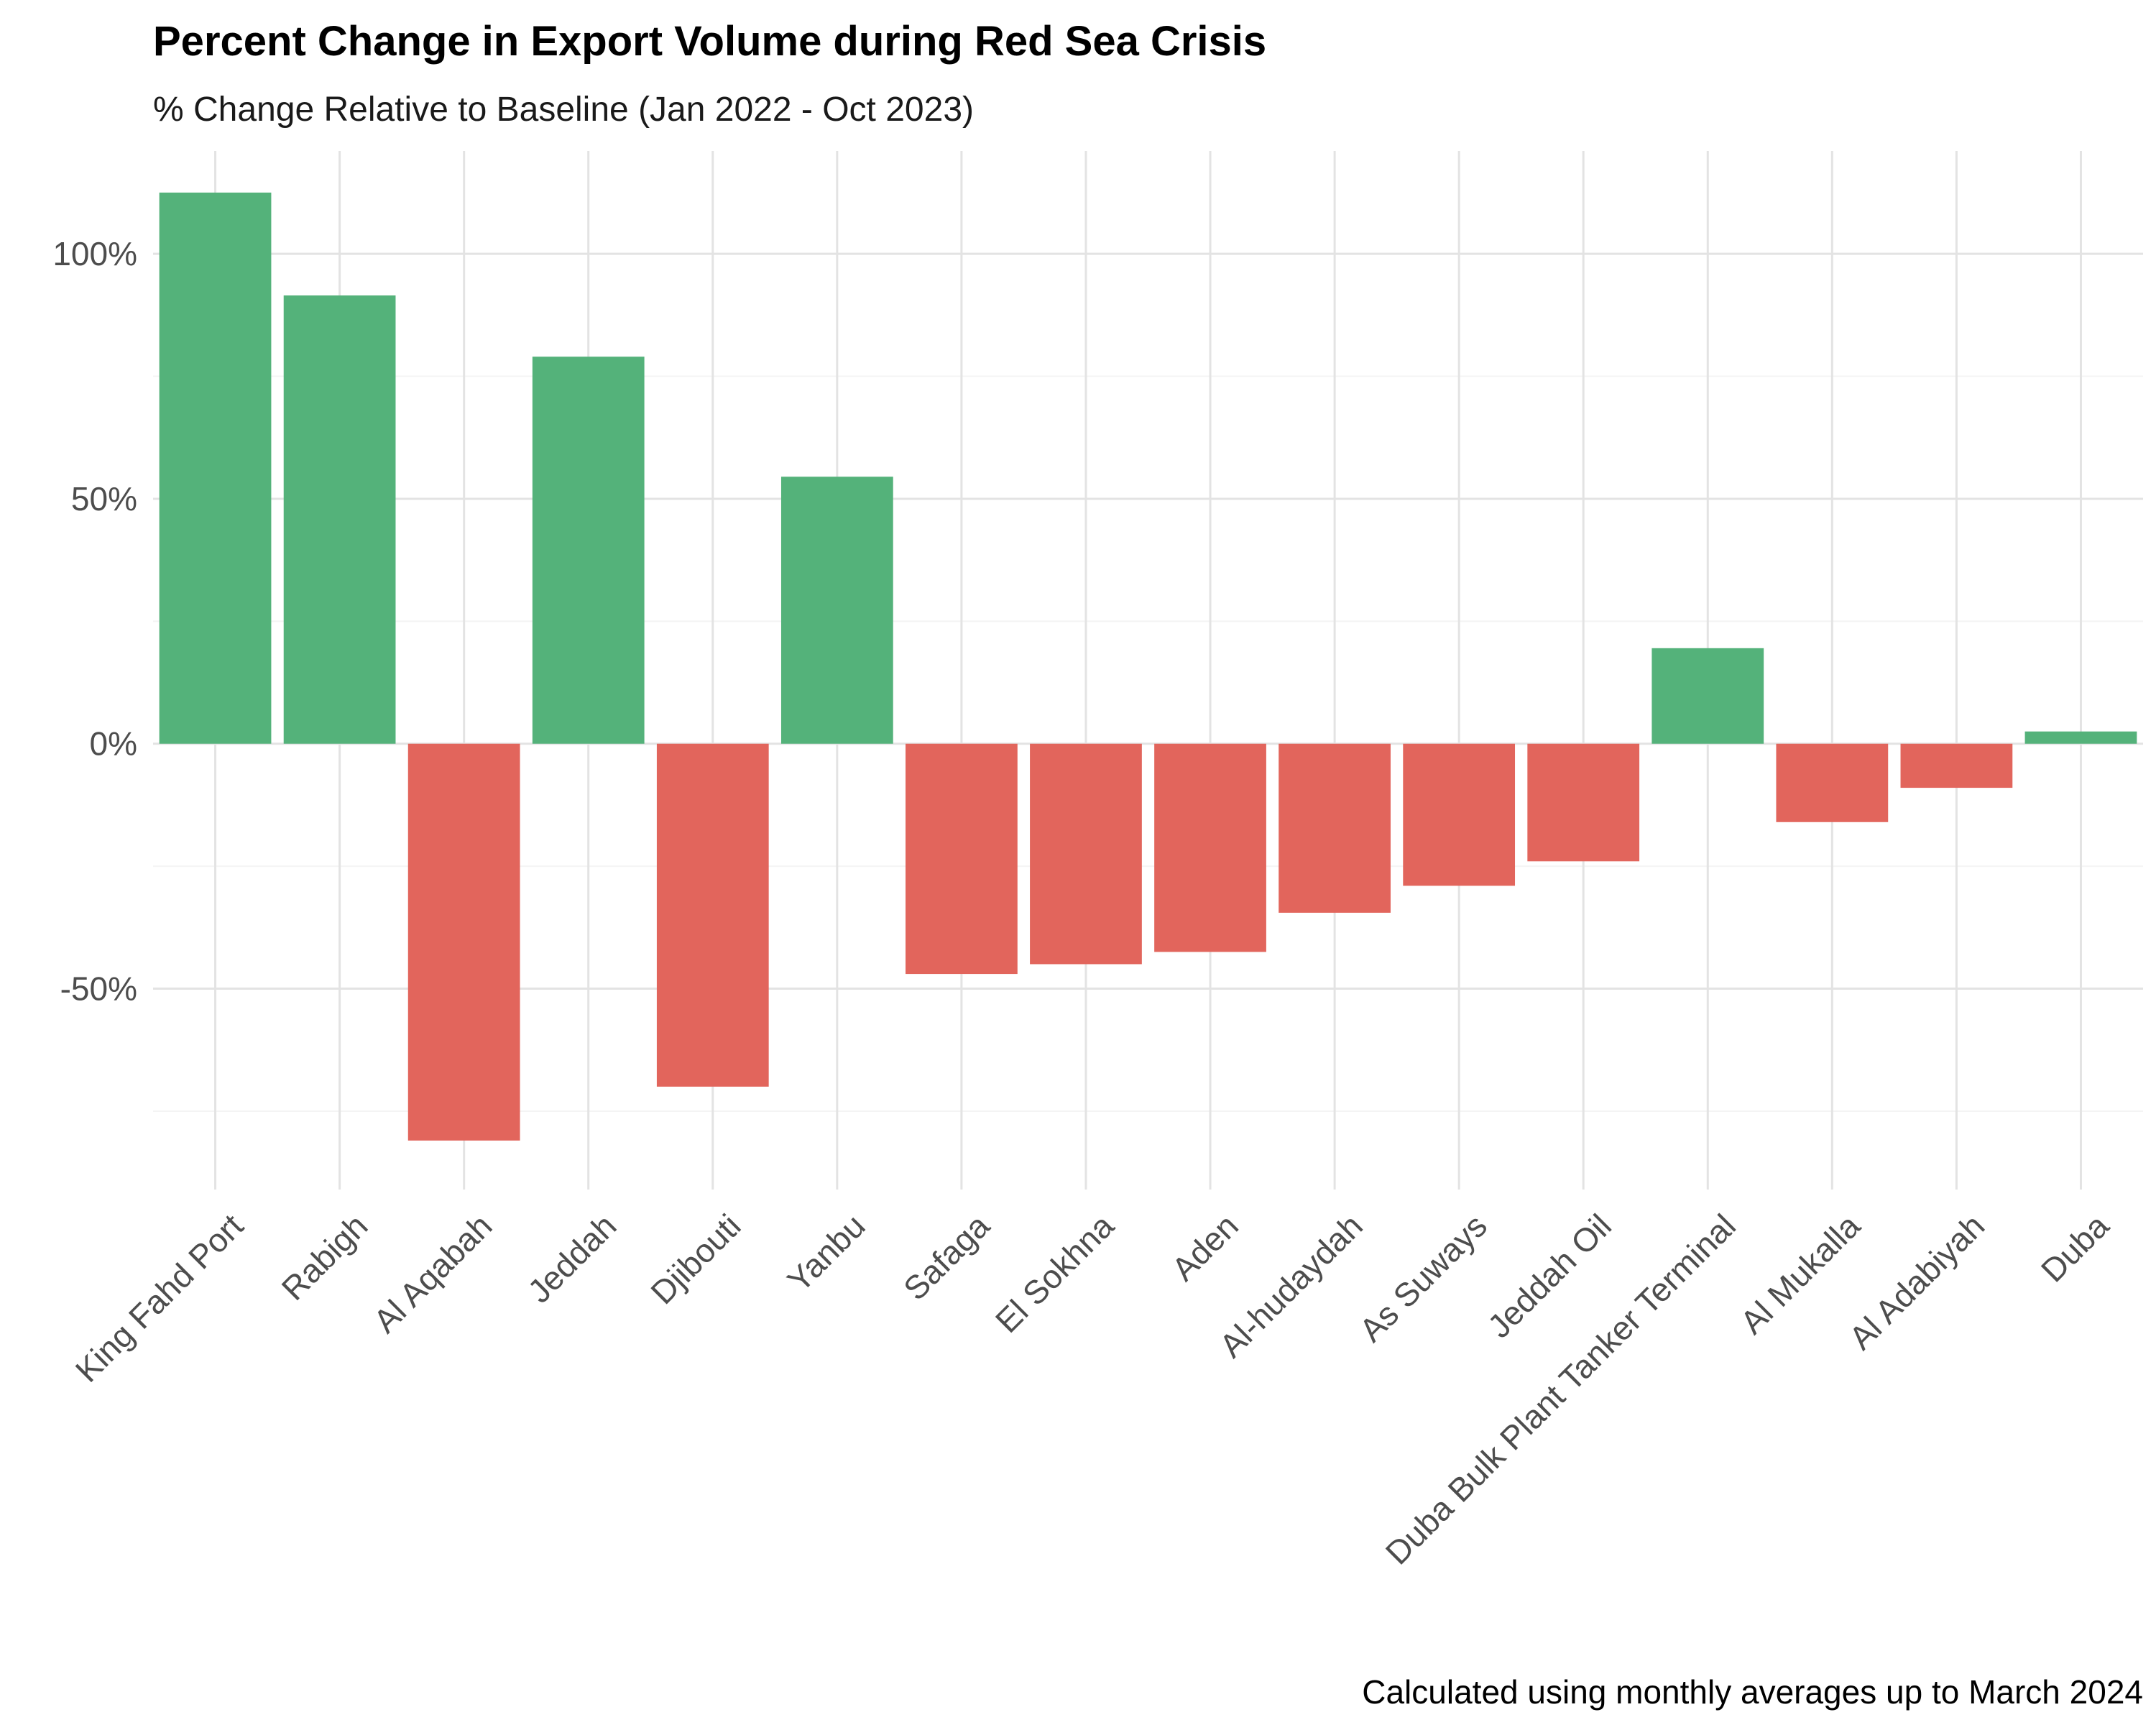 The image size is (2156, 1725). What do you see at coordinates (571, 1258) in the screenshot?
I see `x-tick-label: Jeddah` at bounding box center [571, 1258].